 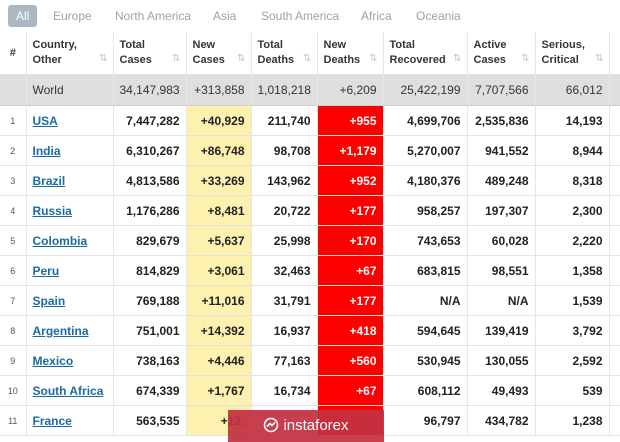 I want to click on new-deaths-cell: +418, so click(x=350, y=330).